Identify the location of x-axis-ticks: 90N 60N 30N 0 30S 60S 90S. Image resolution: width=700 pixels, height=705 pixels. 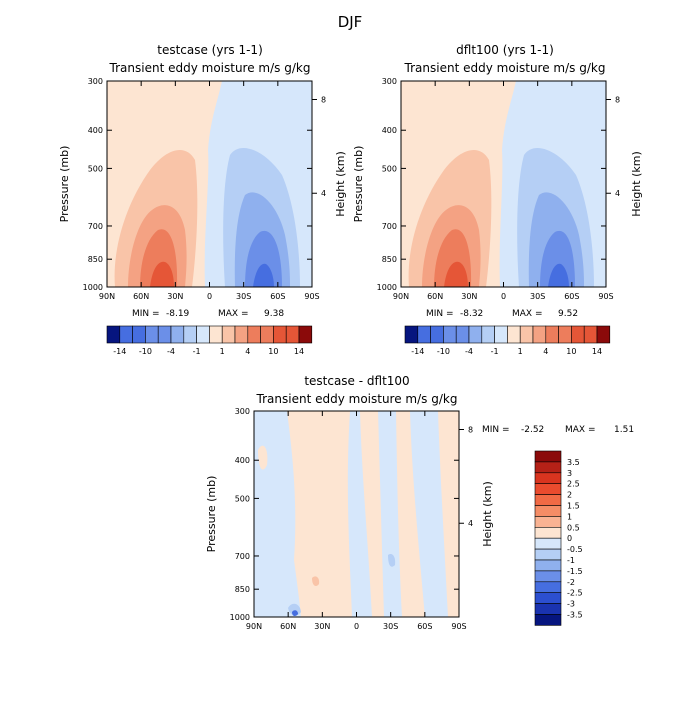
(356, 521).